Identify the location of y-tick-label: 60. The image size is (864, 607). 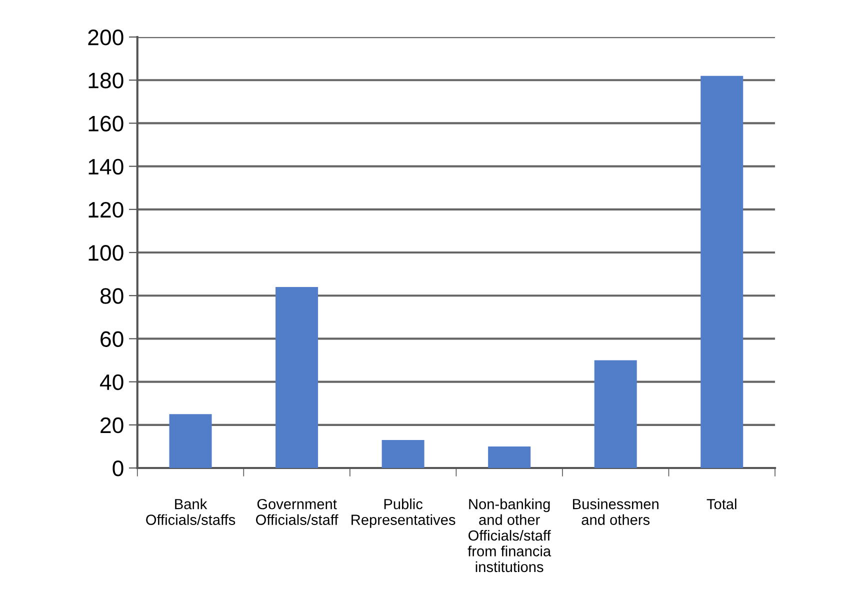
(112, 339).